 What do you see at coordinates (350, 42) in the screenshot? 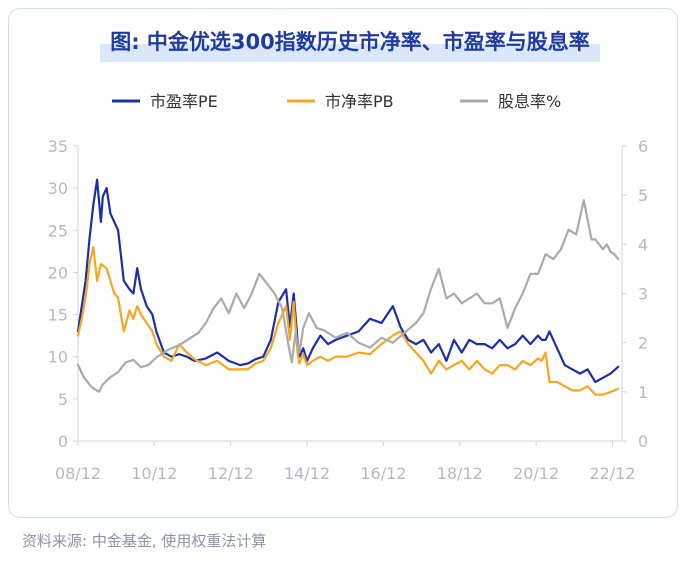
I see `chart-title: 图: 中金优选300指数历史市净率、市盈率与股息率` at bounding box center [350, 42].